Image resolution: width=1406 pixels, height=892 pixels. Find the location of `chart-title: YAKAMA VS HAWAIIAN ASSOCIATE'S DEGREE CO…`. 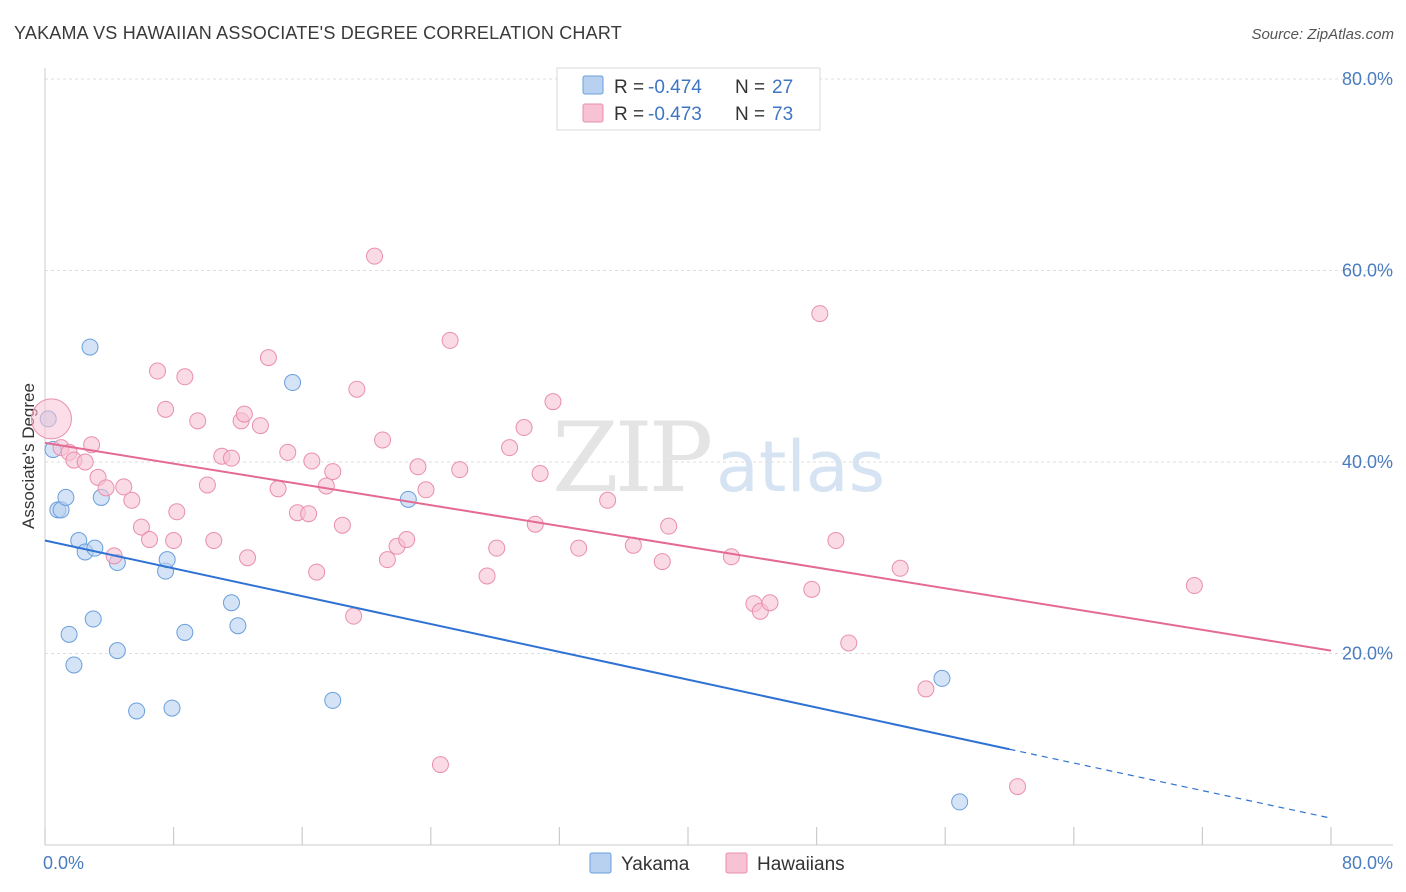

chart-title: YAKAMA VS HAWAIIAN ASSOCIATE'S DEGREE CO… is located at coordinates (318, 33).